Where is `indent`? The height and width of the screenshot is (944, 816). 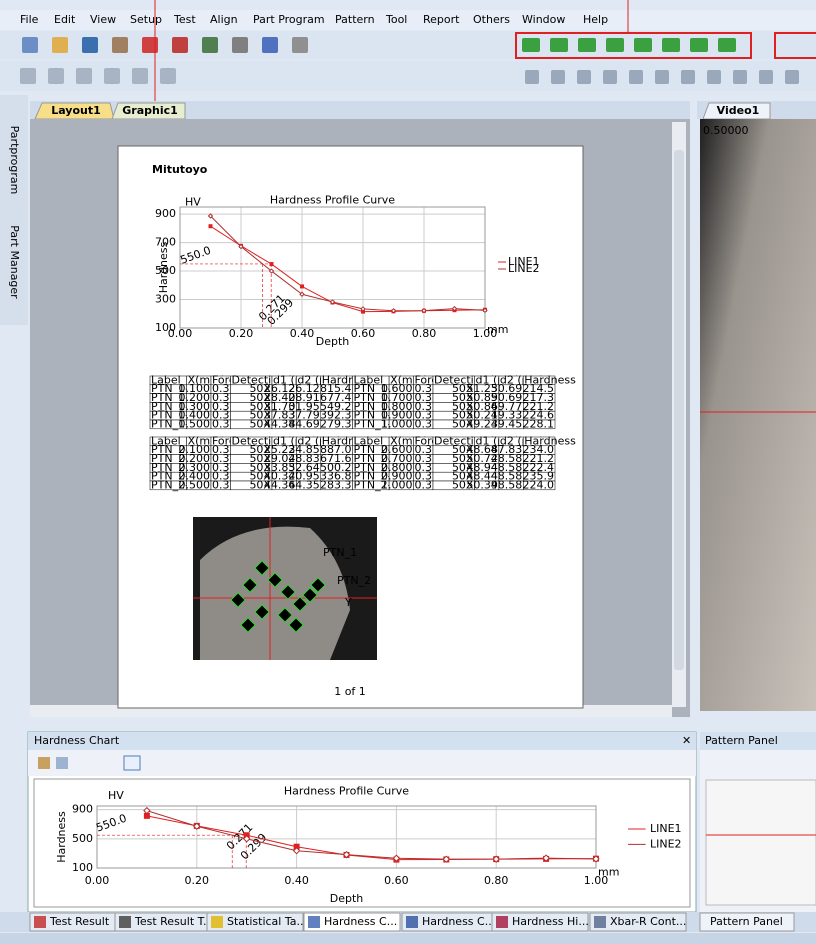 indent is located at coordinates (250, 585).